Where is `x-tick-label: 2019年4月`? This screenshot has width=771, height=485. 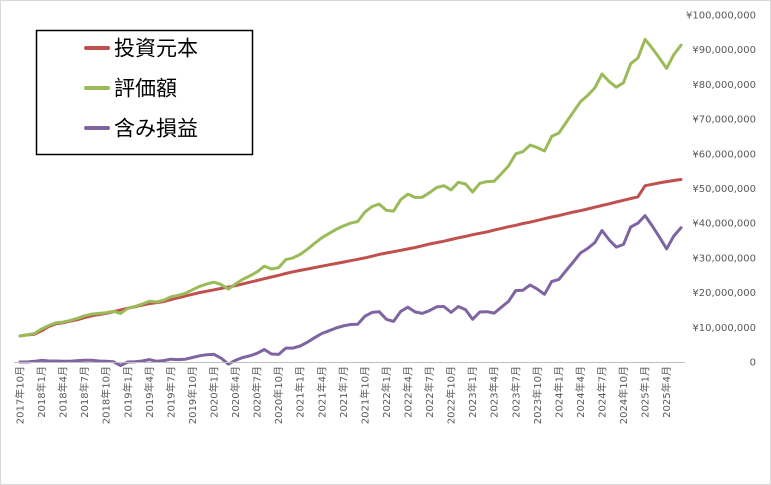
x-tick-label: 2019年4月 is located at coordinates (149, 392).